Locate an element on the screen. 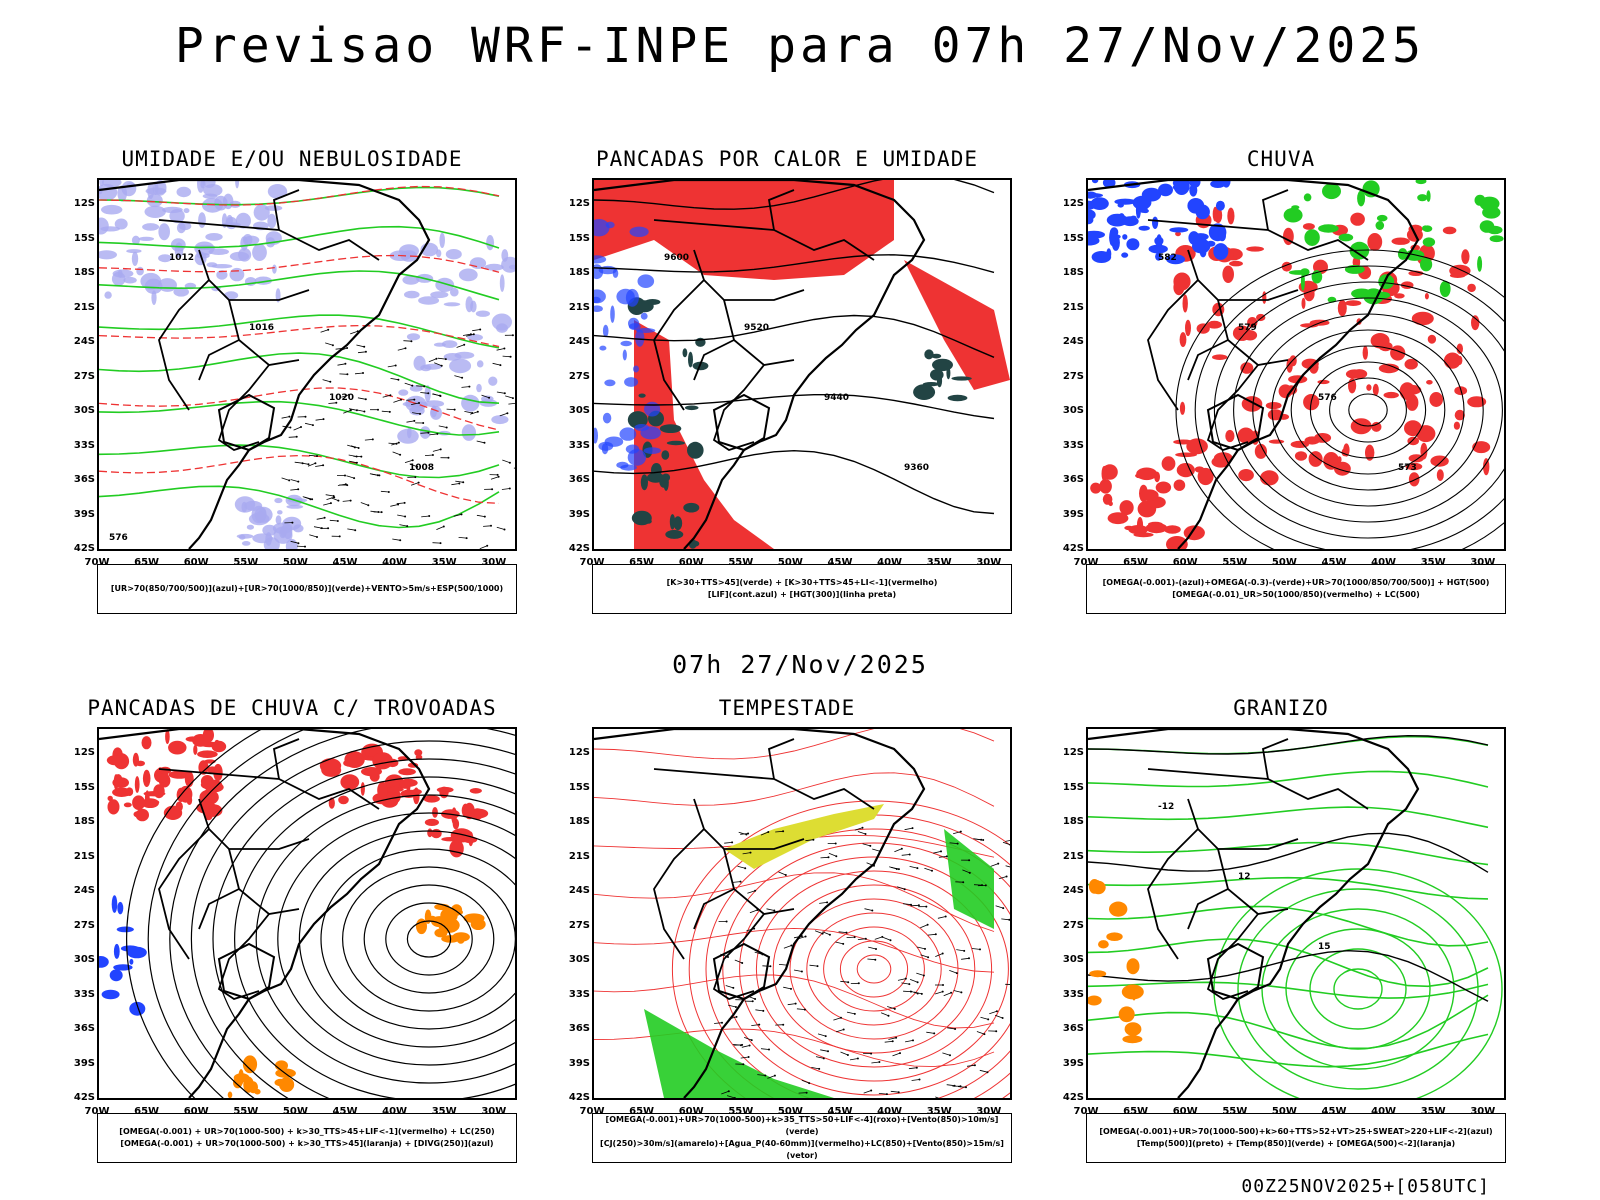  lat-tick-label: 12S is located at coordinates (579, 203).